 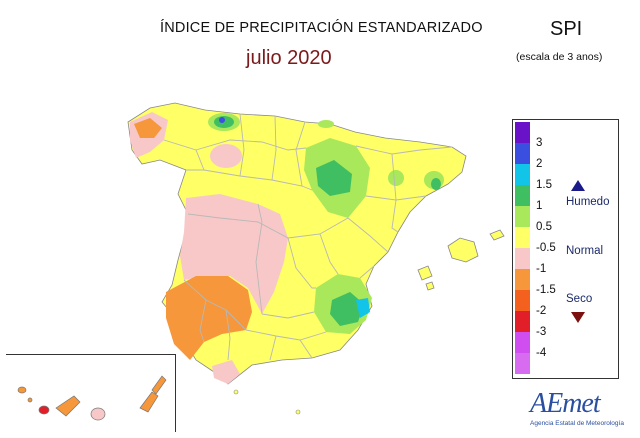 What do you see at coordinates (321, 28) in the screenshot?
I see `map-title: ÍNDICE DE PRECIPITACIÓN ESTANDARIZADO` at bounding box center [321, 28].